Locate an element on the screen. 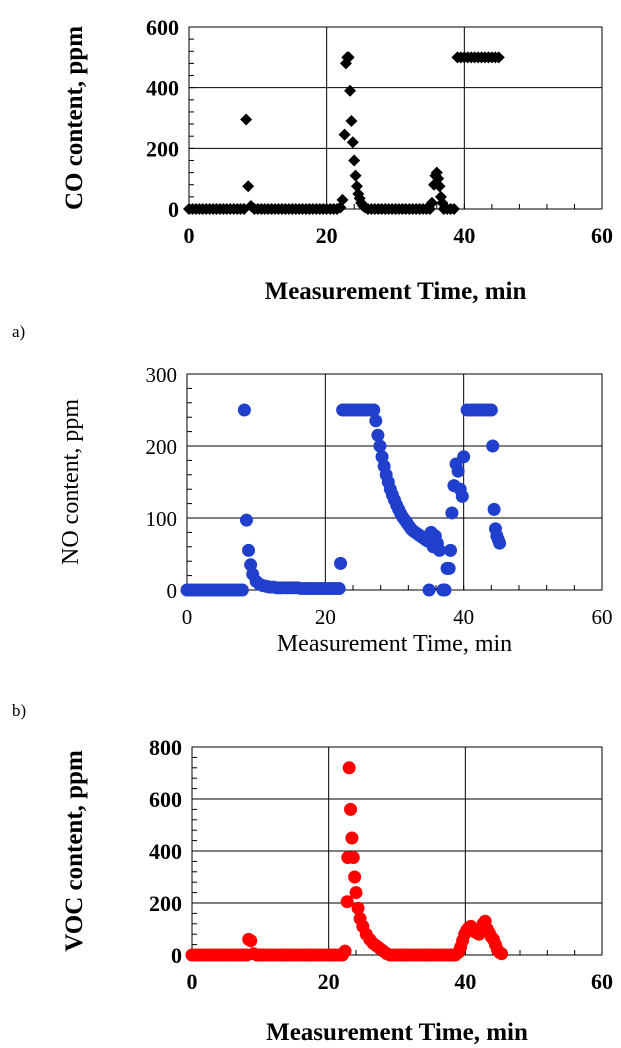 The height and width of the screenshot is (1048, 621). y-tick-label: 800 is located at coordinates (165, 747).